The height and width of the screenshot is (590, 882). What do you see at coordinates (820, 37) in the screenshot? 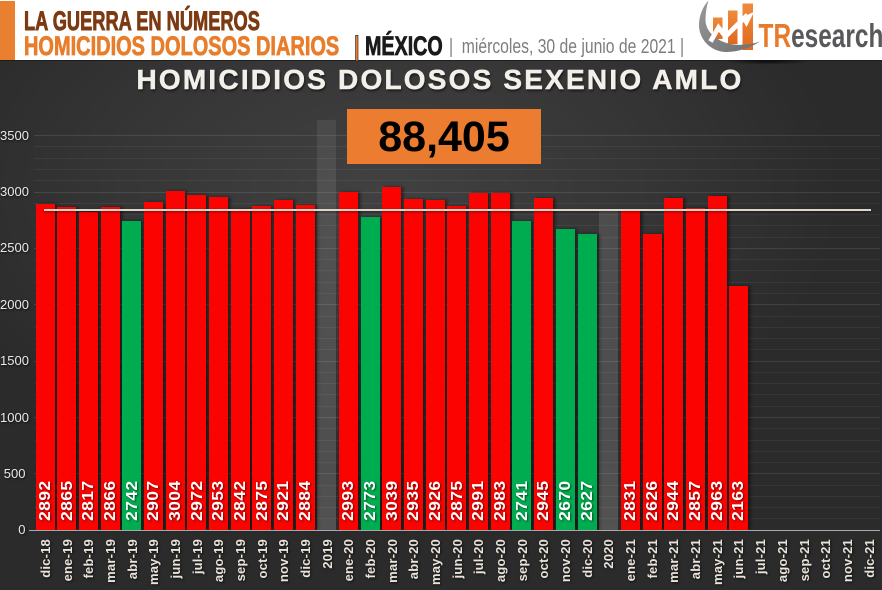
I see `svg-text: TResearch` at bounding box center [820, 37].